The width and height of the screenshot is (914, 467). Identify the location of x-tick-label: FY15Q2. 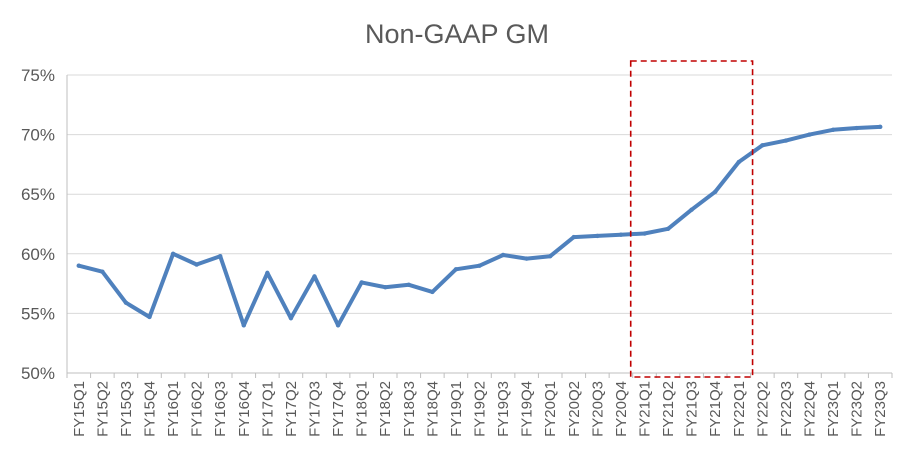
(102, 409).